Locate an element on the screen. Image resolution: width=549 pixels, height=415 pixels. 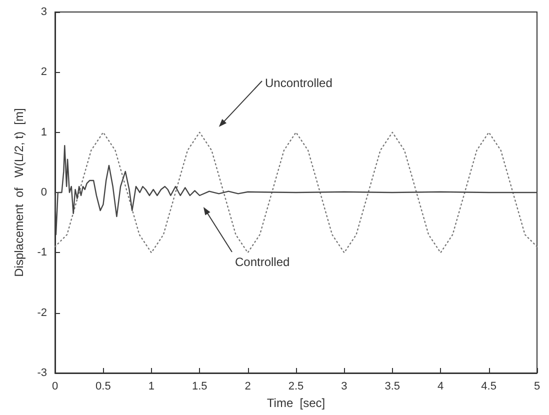
x-tick-label: 2.5 is located at coordinates (296, 386).